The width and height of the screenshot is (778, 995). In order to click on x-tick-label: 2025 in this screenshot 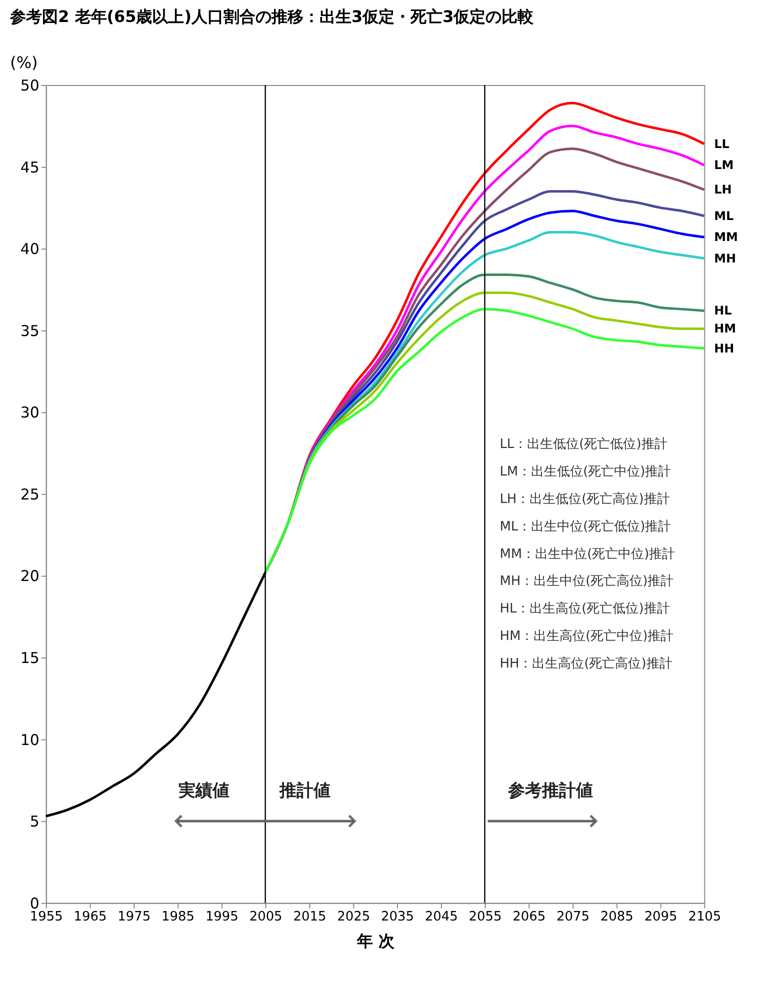, I will do `click(353, 916)`.